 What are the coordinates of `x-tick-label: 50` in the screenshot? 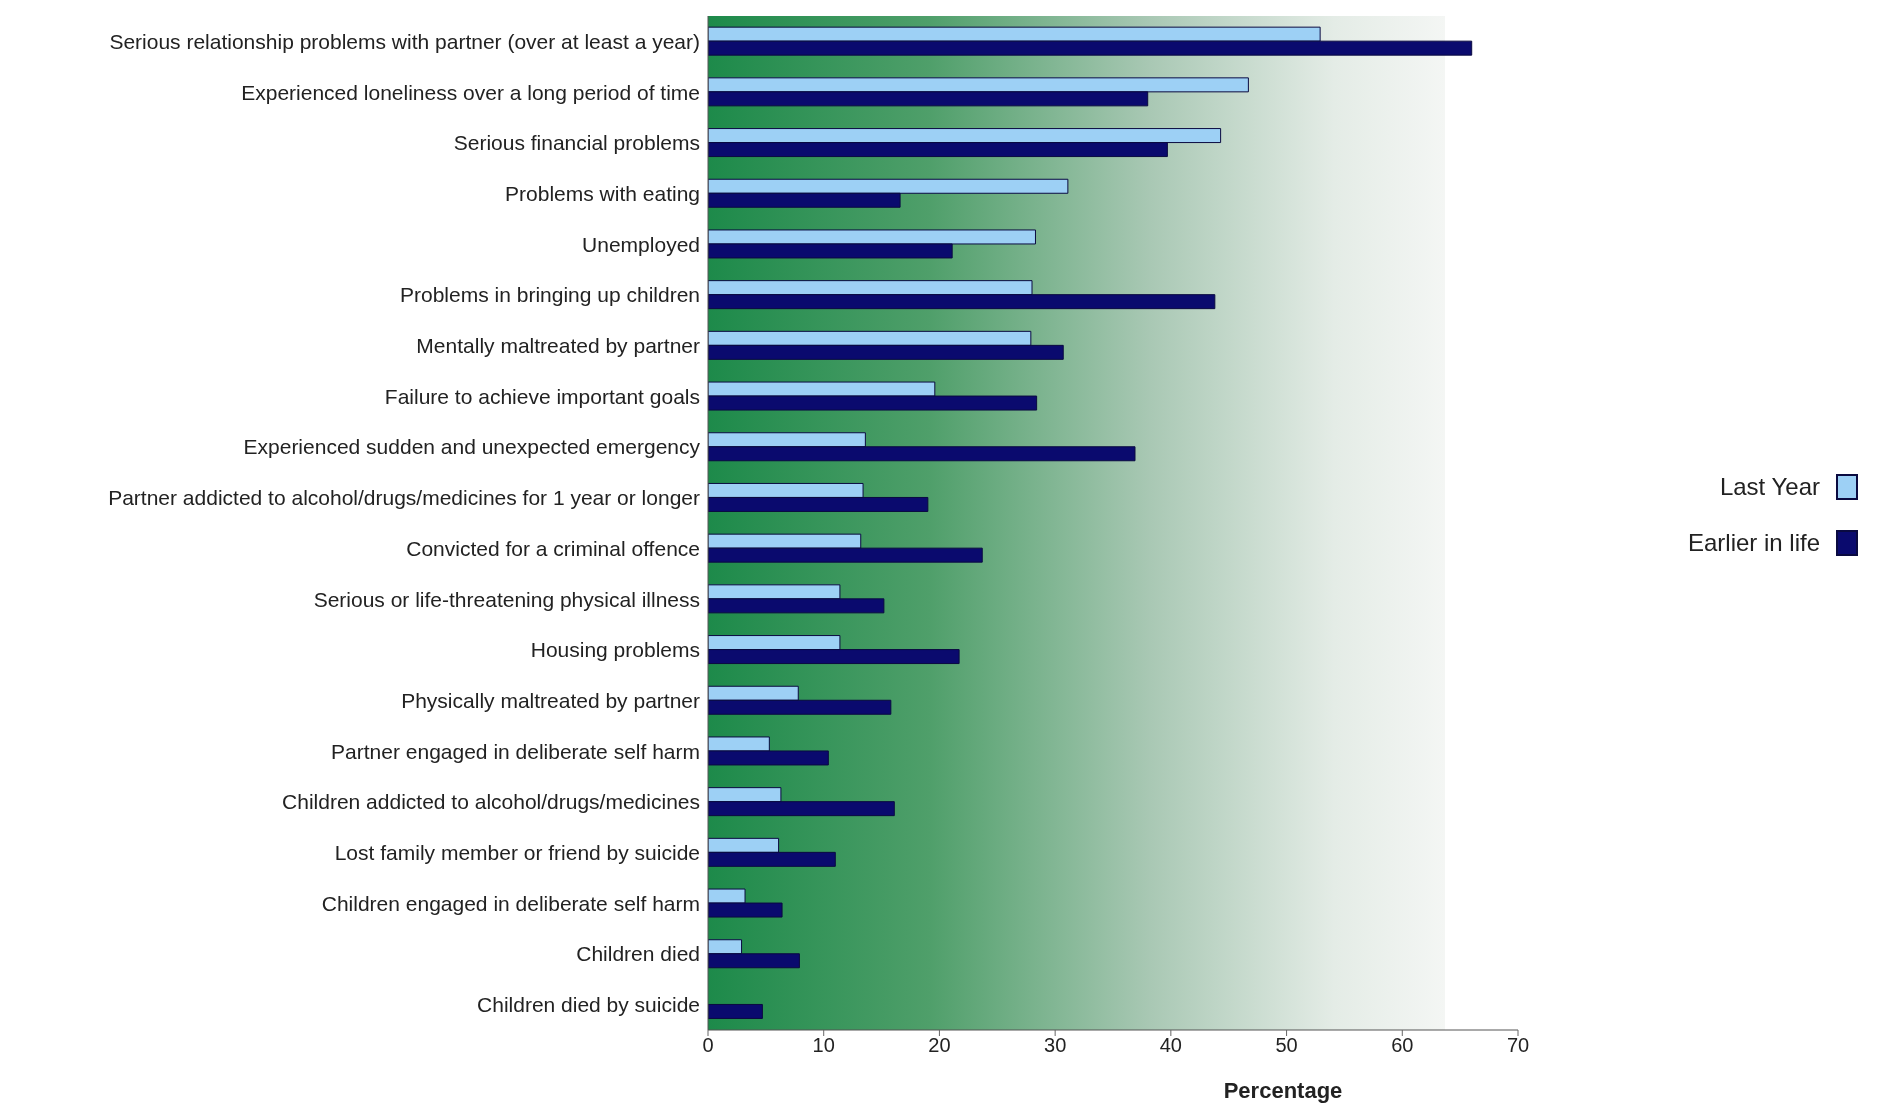 It's located at (1286, 1045).